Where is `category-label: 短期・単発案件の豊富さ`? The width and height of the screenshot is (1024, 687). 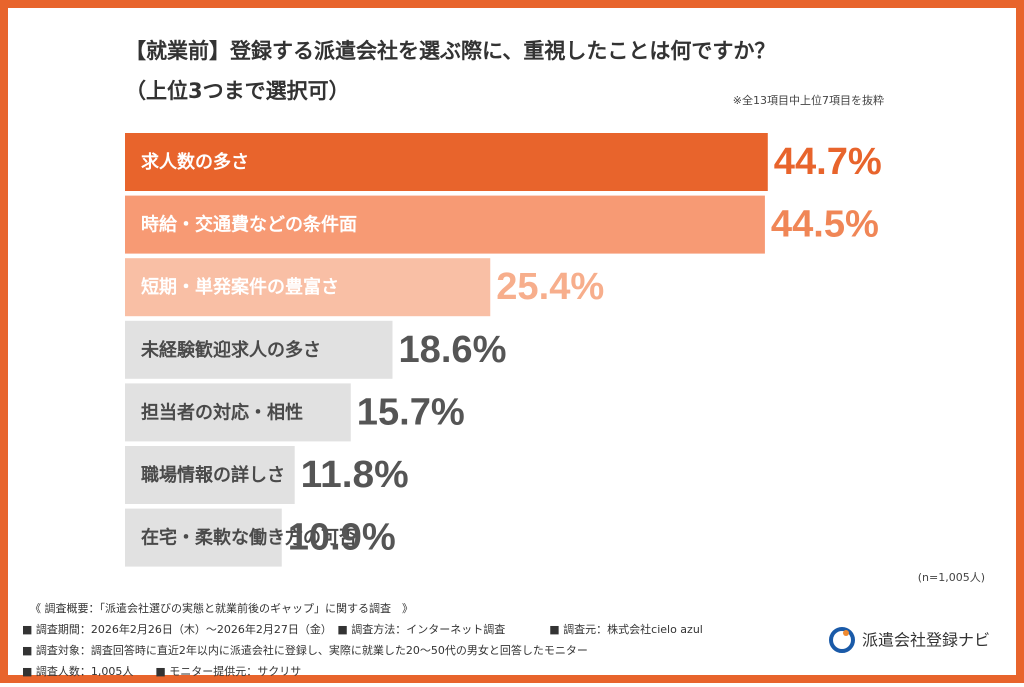 category-label: 短期・単発案件の豊富さ is located at coordinates (240, 287).